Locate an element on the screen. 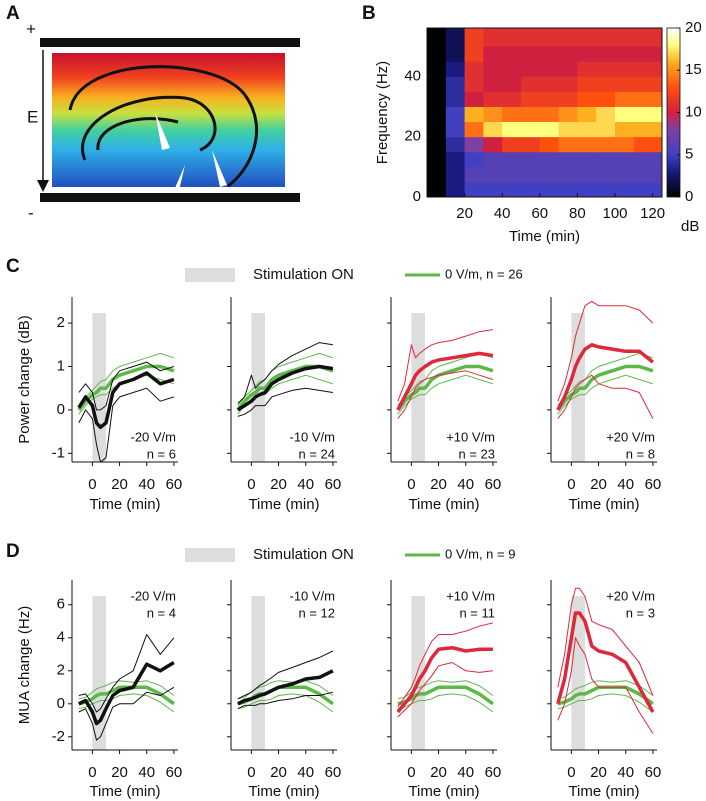 This screenshot has width=706, height=801. electrode is located at coordinates (219, 168).